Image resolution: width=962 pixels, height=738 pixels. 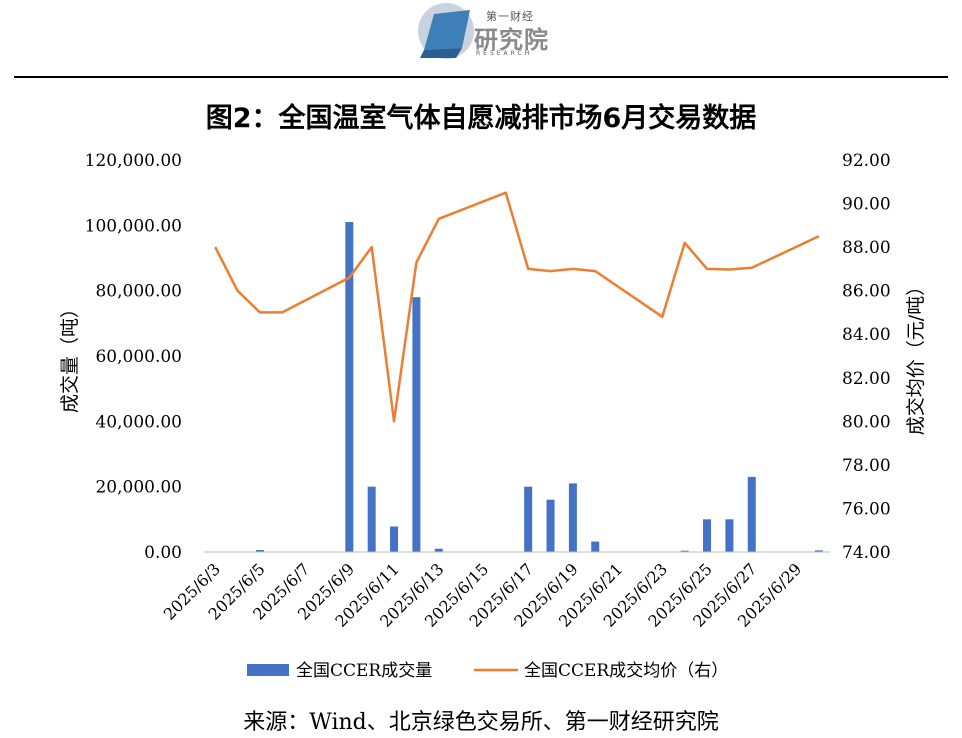 What do you see at coordinates (866, 292) in the screenshot?
I see `y2-tick-label: 86.00` at bounding box center [866, 292].